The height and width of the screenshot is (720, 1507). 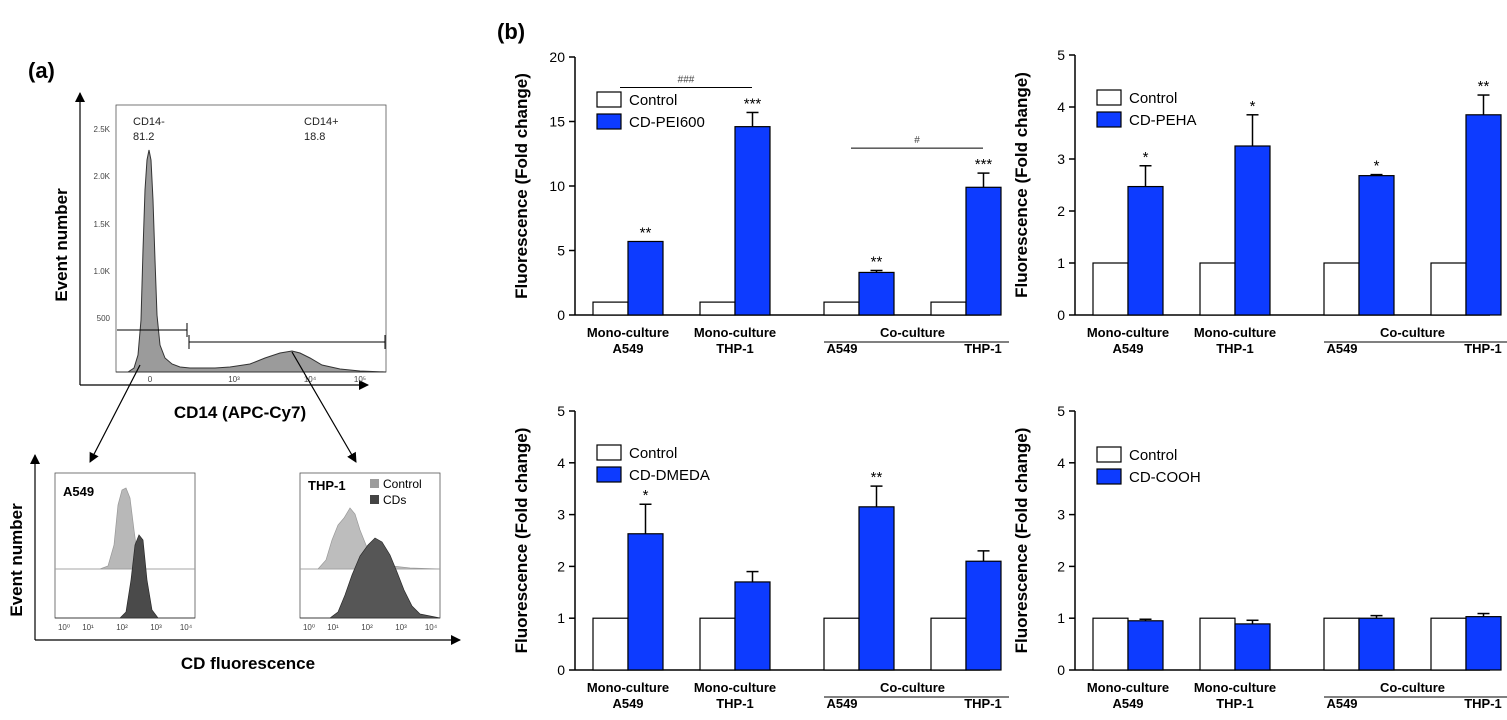 I want to click on gate-right-value: 18.8, so click(x=314, y=137).